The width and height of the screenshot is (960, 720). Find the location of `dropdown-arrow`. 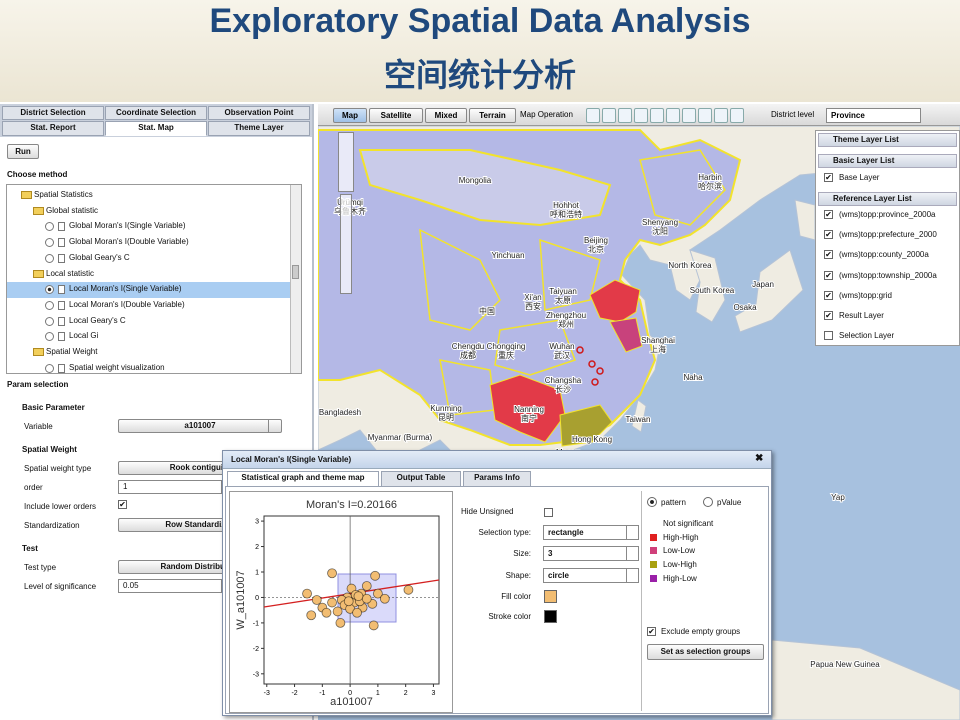

dropdown-arrow is located at coordinates (914, 115).